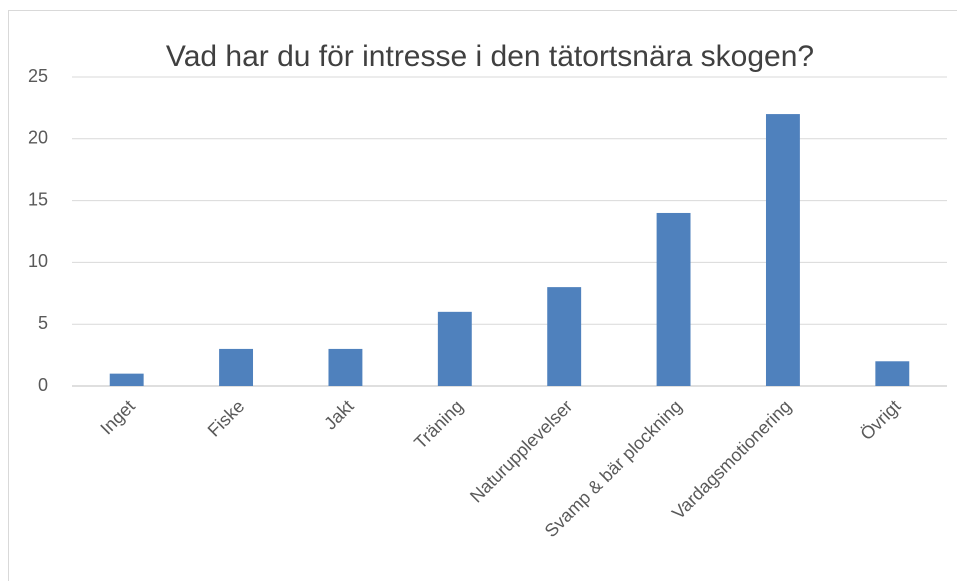 The image size is (957, 581). What do you see at coordinates (43, 385) in the screenshot?
I see `y-tick-label: 0` at bounding box center [43, 385].